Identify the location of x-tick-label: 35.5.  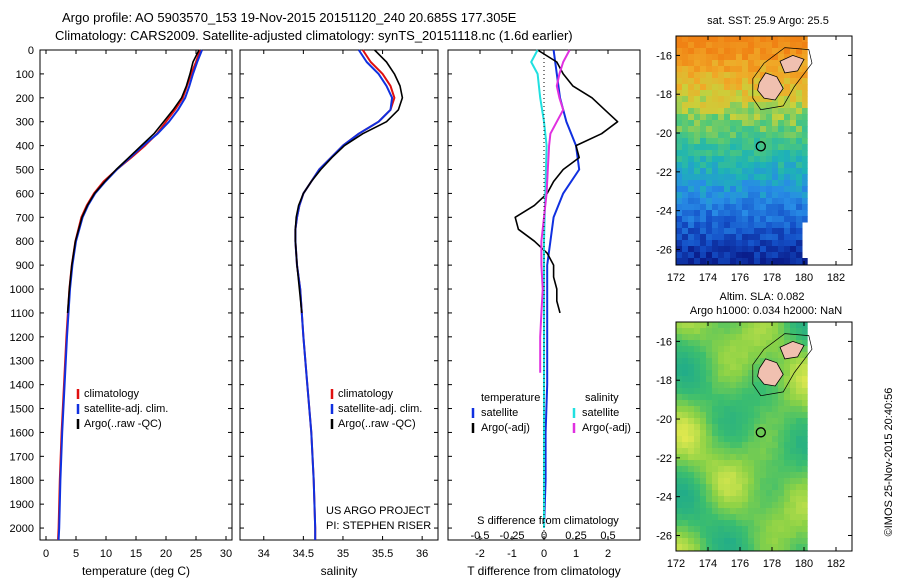
(382, 554).